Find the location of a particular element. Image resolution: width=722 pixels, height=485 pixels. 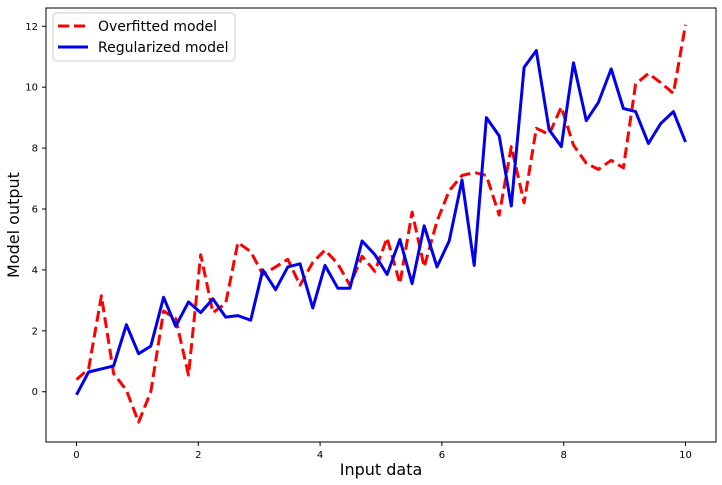

y-axis-label: Model output is located at coordinates (13, 225).